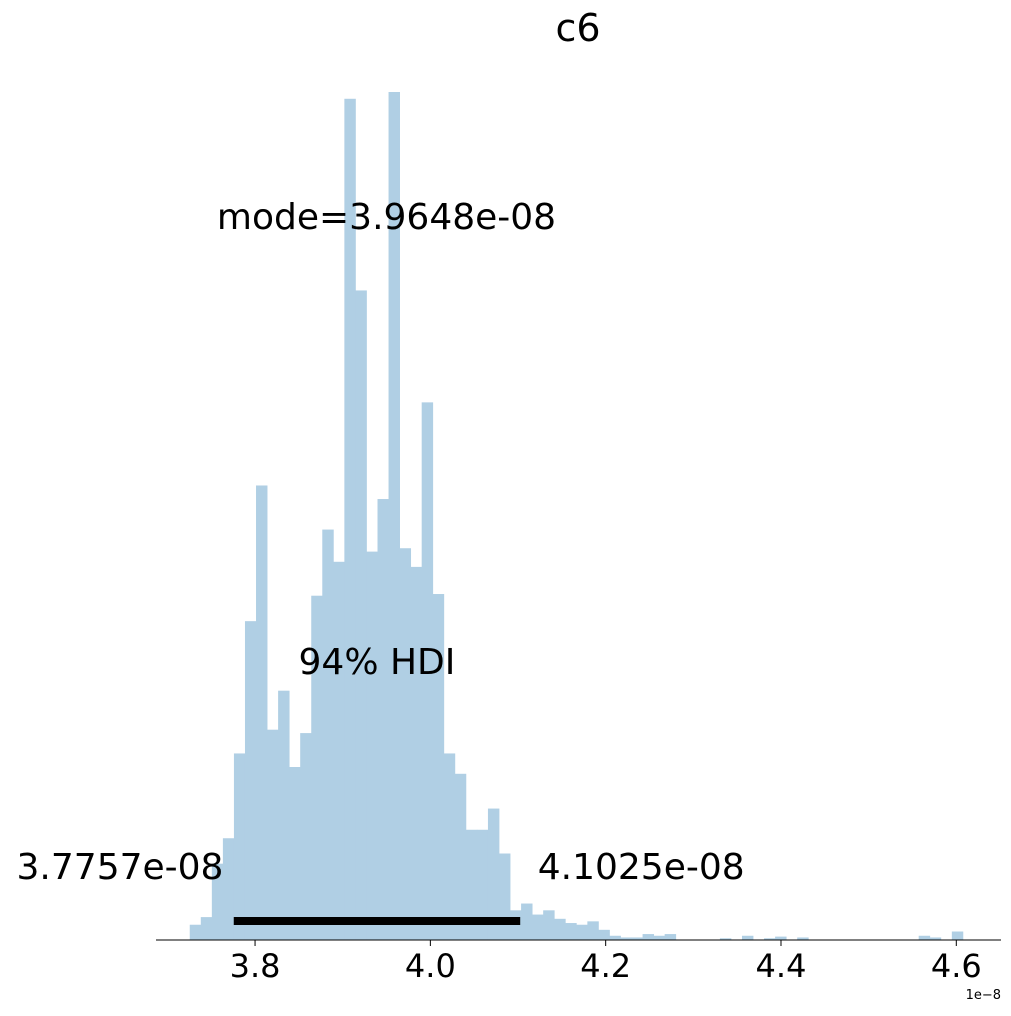  Describe the element at coordinates (605, 966) in the screenshot. I see `x-tick-label: 4.2` at that location.